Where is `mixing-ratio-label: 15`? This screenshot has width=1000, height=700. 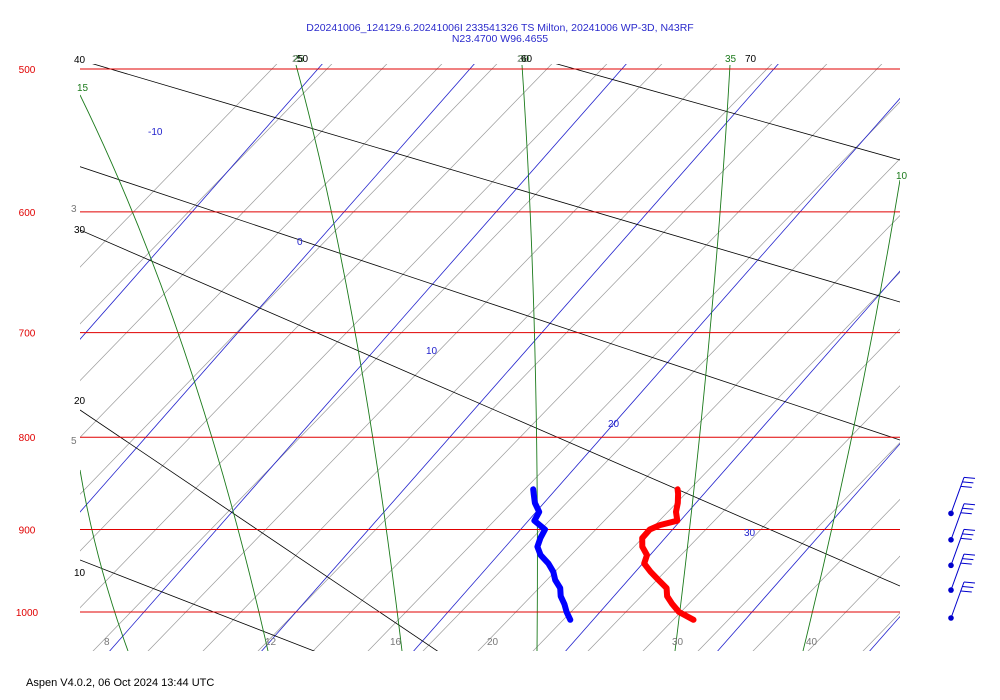
mixing-ratio-label: 15 is located at coordinates (83, 88).